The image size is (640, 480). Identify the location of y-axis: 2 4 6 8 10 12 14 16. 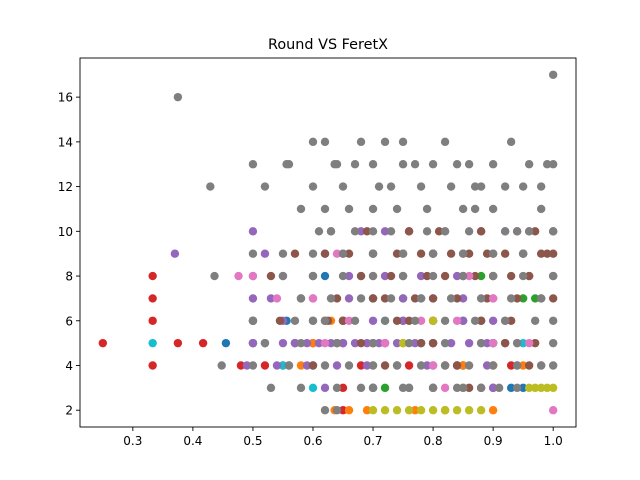
(69, 254).